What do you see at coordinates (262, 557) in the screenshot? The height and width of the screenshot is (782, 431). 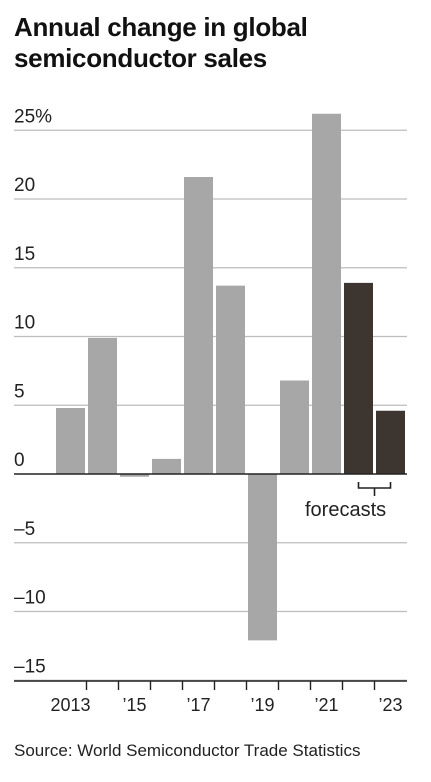 I see `bar-2019` at bounding box center [262, 557].